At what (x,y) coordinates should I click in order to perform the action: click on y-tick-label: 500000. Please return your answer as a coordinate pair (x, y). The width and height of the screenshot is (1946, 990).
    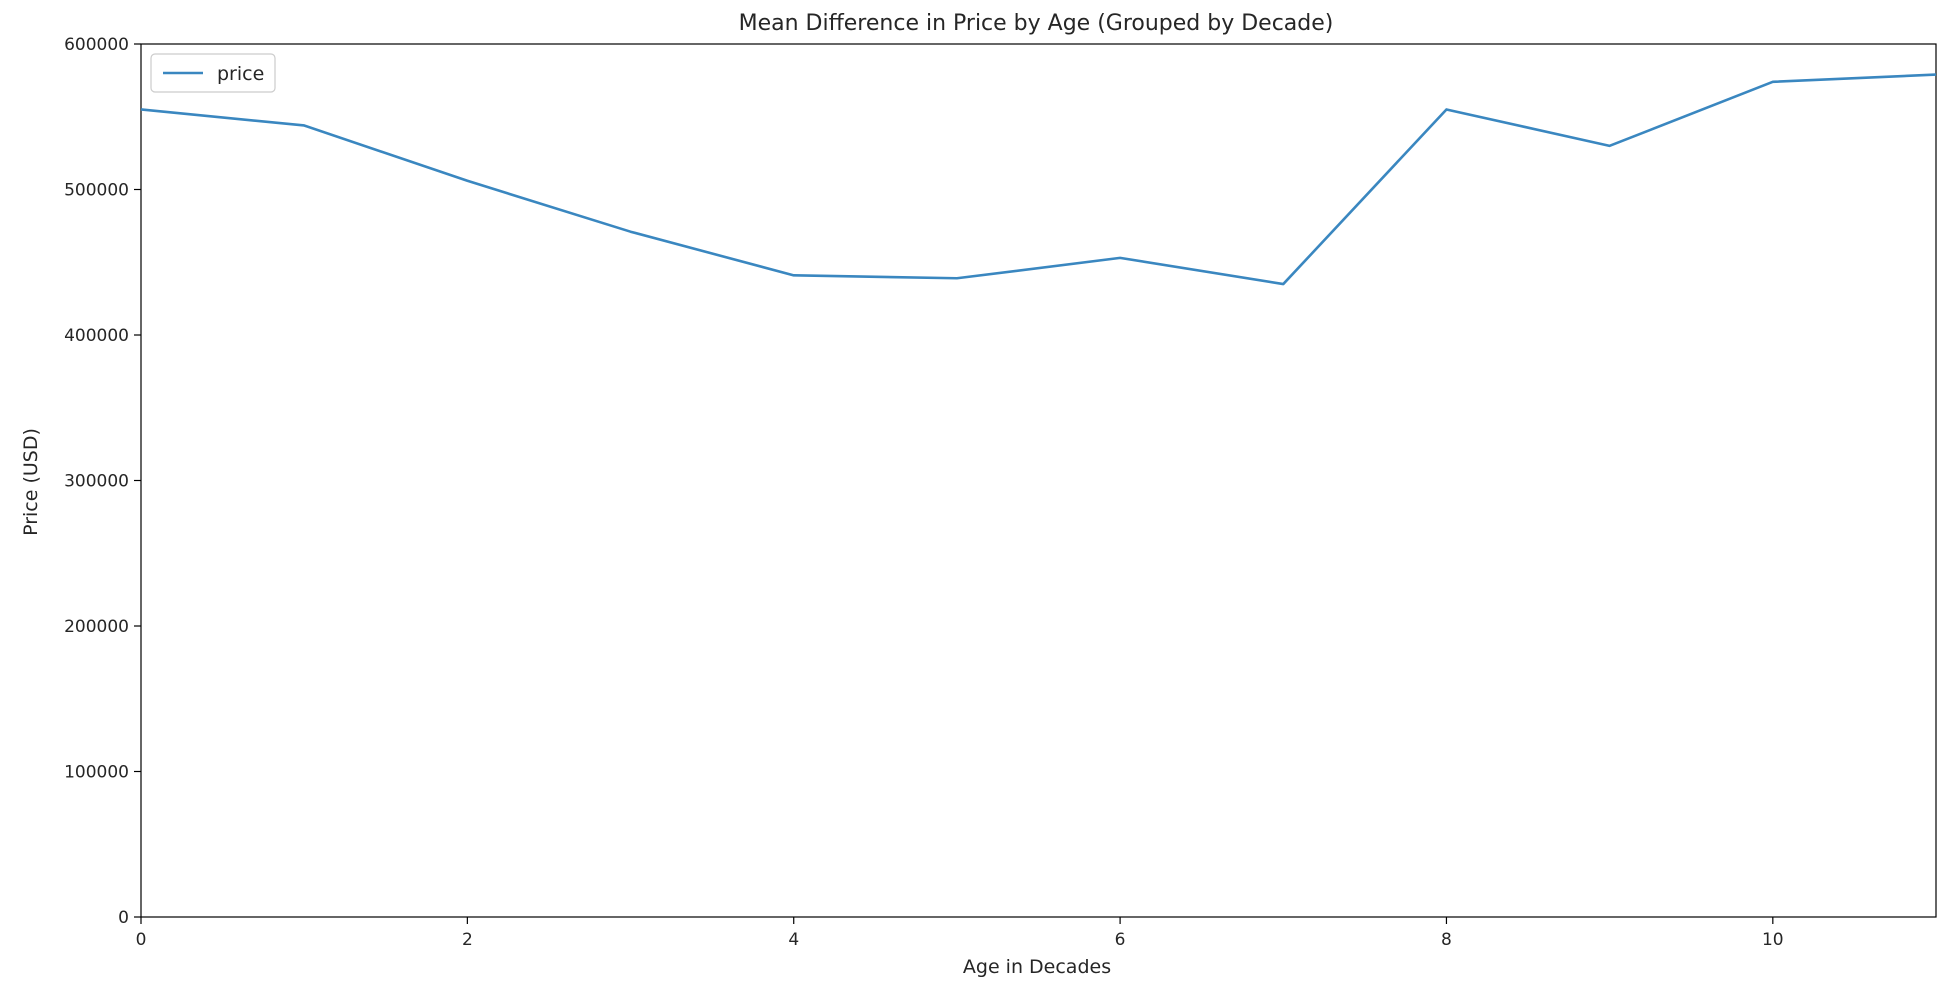
    Looking at the image, I should click on (96, 191).